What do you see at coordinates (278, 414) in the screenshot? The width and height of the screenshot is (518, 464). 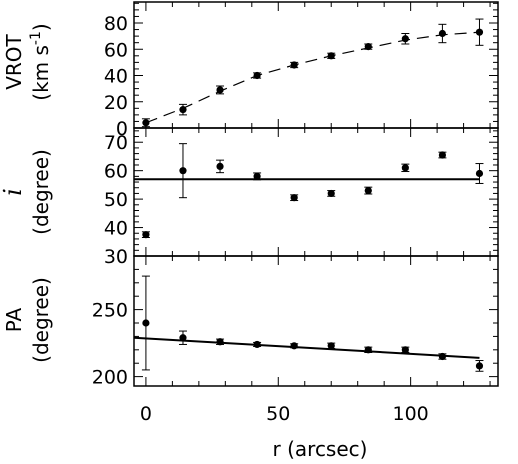 I see `x-tick-label: 50` at bounding box center [278, 414].